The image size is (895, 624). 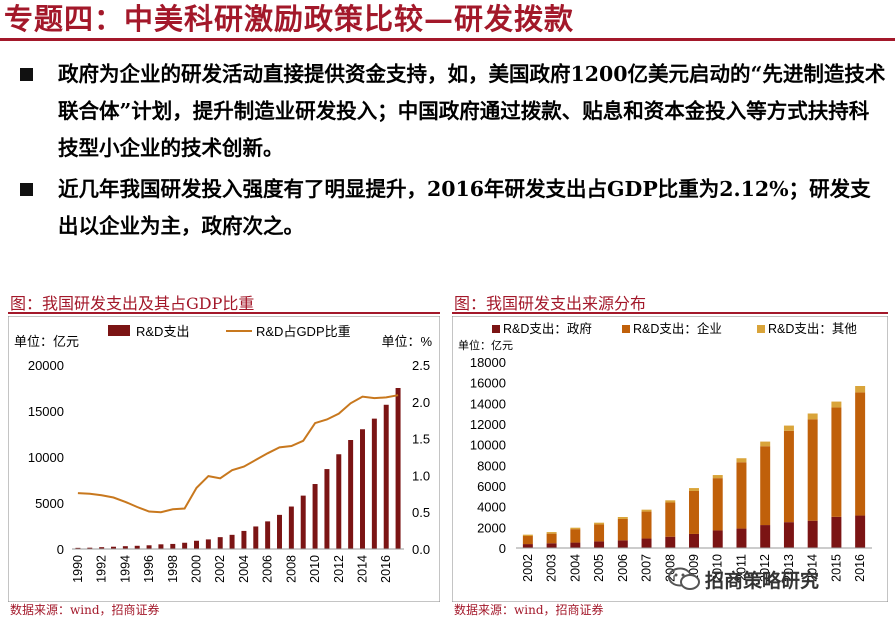 What do you see at coordinates (119, 330) in the screenshot?
I see `legend-swatch-rd` at bounding box center [119, 330].